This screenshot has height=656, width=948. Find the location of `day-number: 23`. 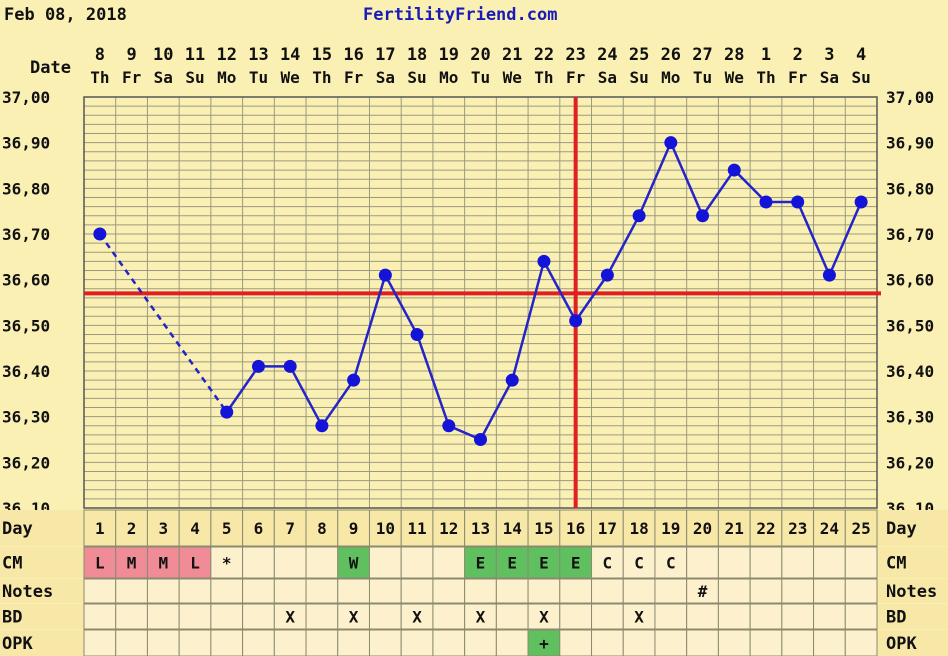

day-number: 23 is located at coordinates (797, 528).